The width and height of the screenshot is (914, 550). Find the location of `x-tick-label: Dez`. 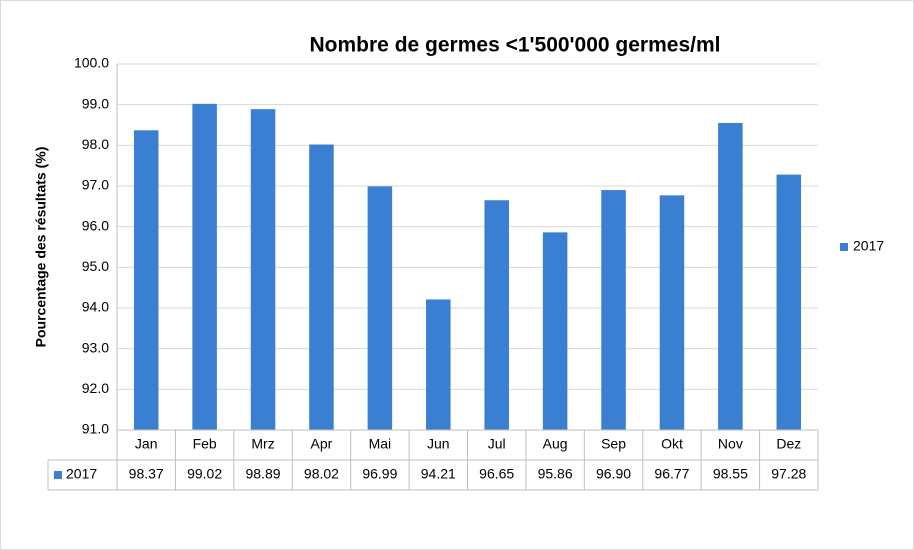

x-tick-label: Dez is located at coordinates (788, 444).